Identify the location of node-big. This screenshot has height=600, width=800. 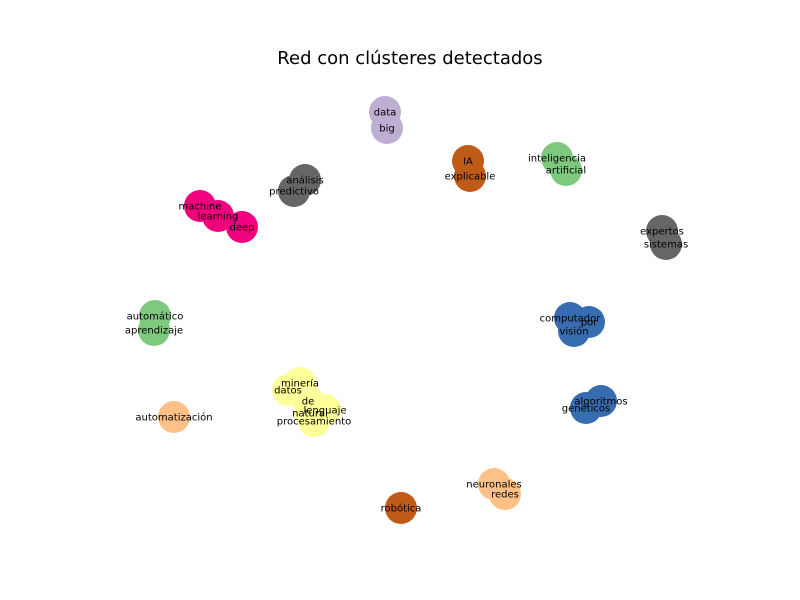
(387, 128).